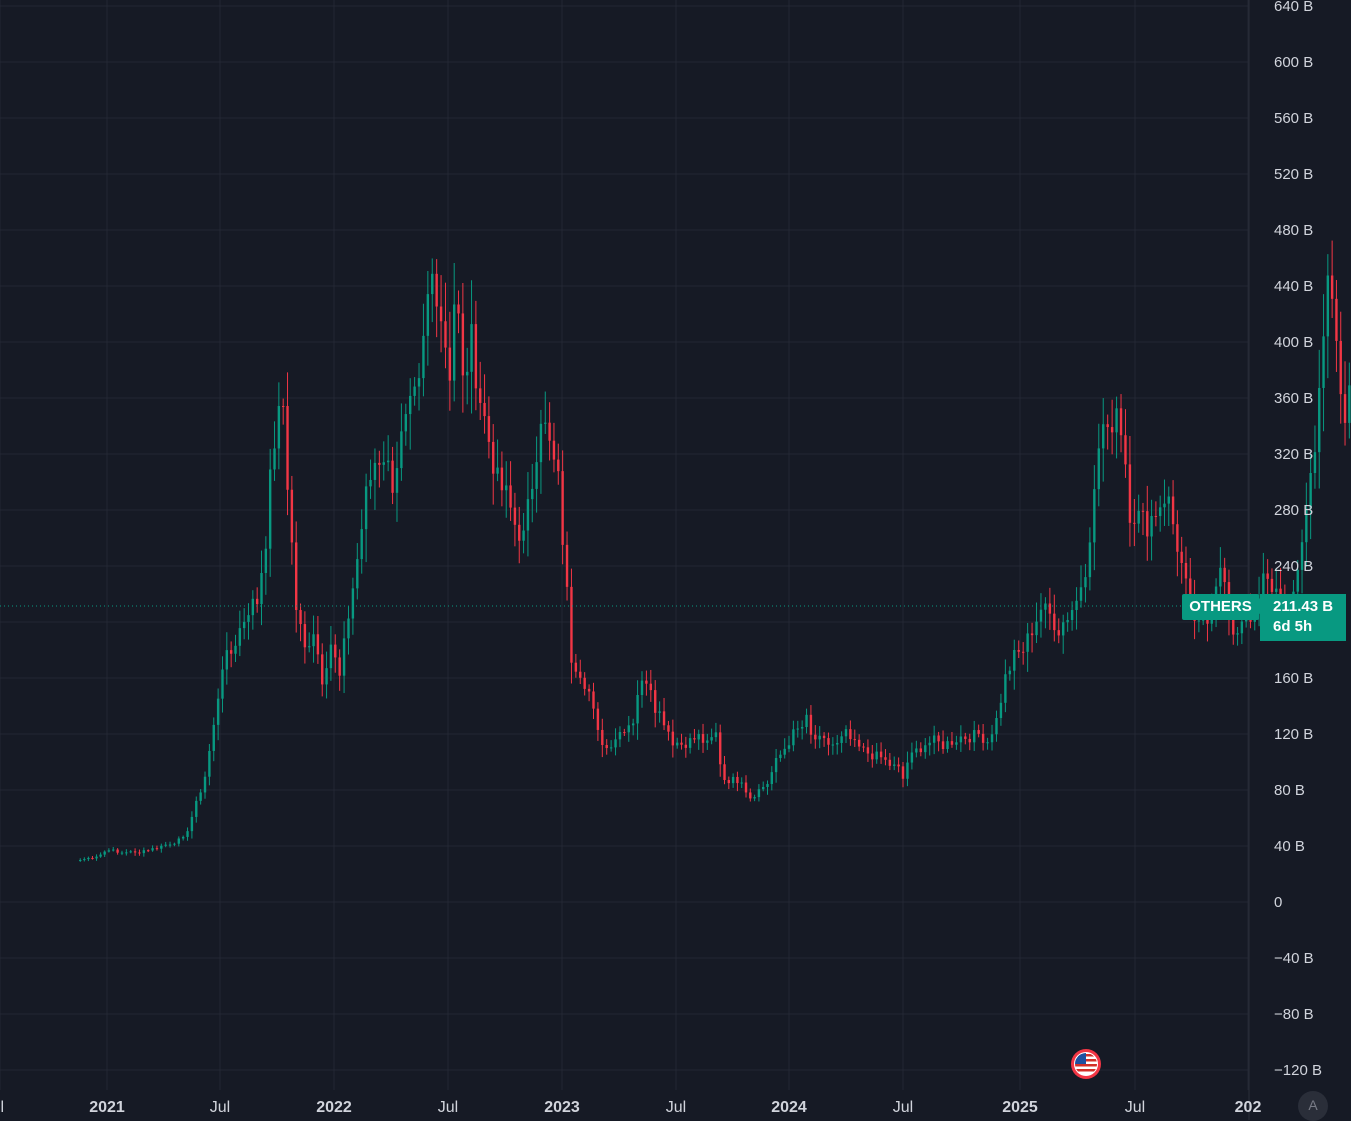 The width and height of the screenshot is (1351, 1121). Describe the element at coordinates (1293, 174) in the screenshot. I see `price-tick-label: 520 B` at that location.